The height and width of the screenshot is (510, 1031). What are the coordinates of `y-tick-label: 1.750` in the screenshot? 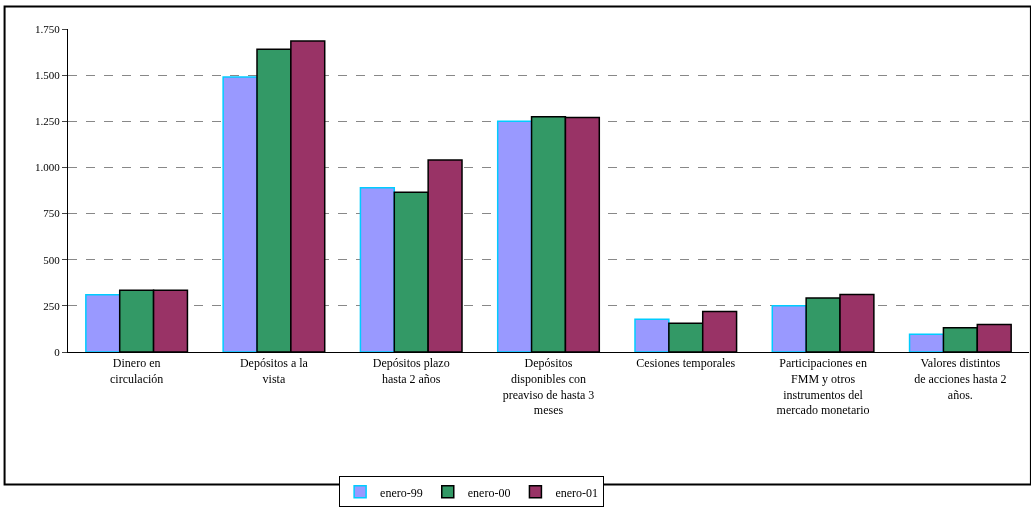 It's located at (48, 28).